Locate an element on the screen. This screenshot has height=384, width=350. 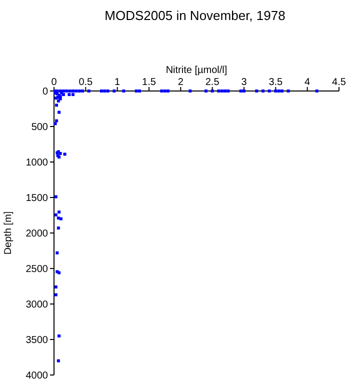
y-tick-label: 1000 is located at coordinates (37, 163).